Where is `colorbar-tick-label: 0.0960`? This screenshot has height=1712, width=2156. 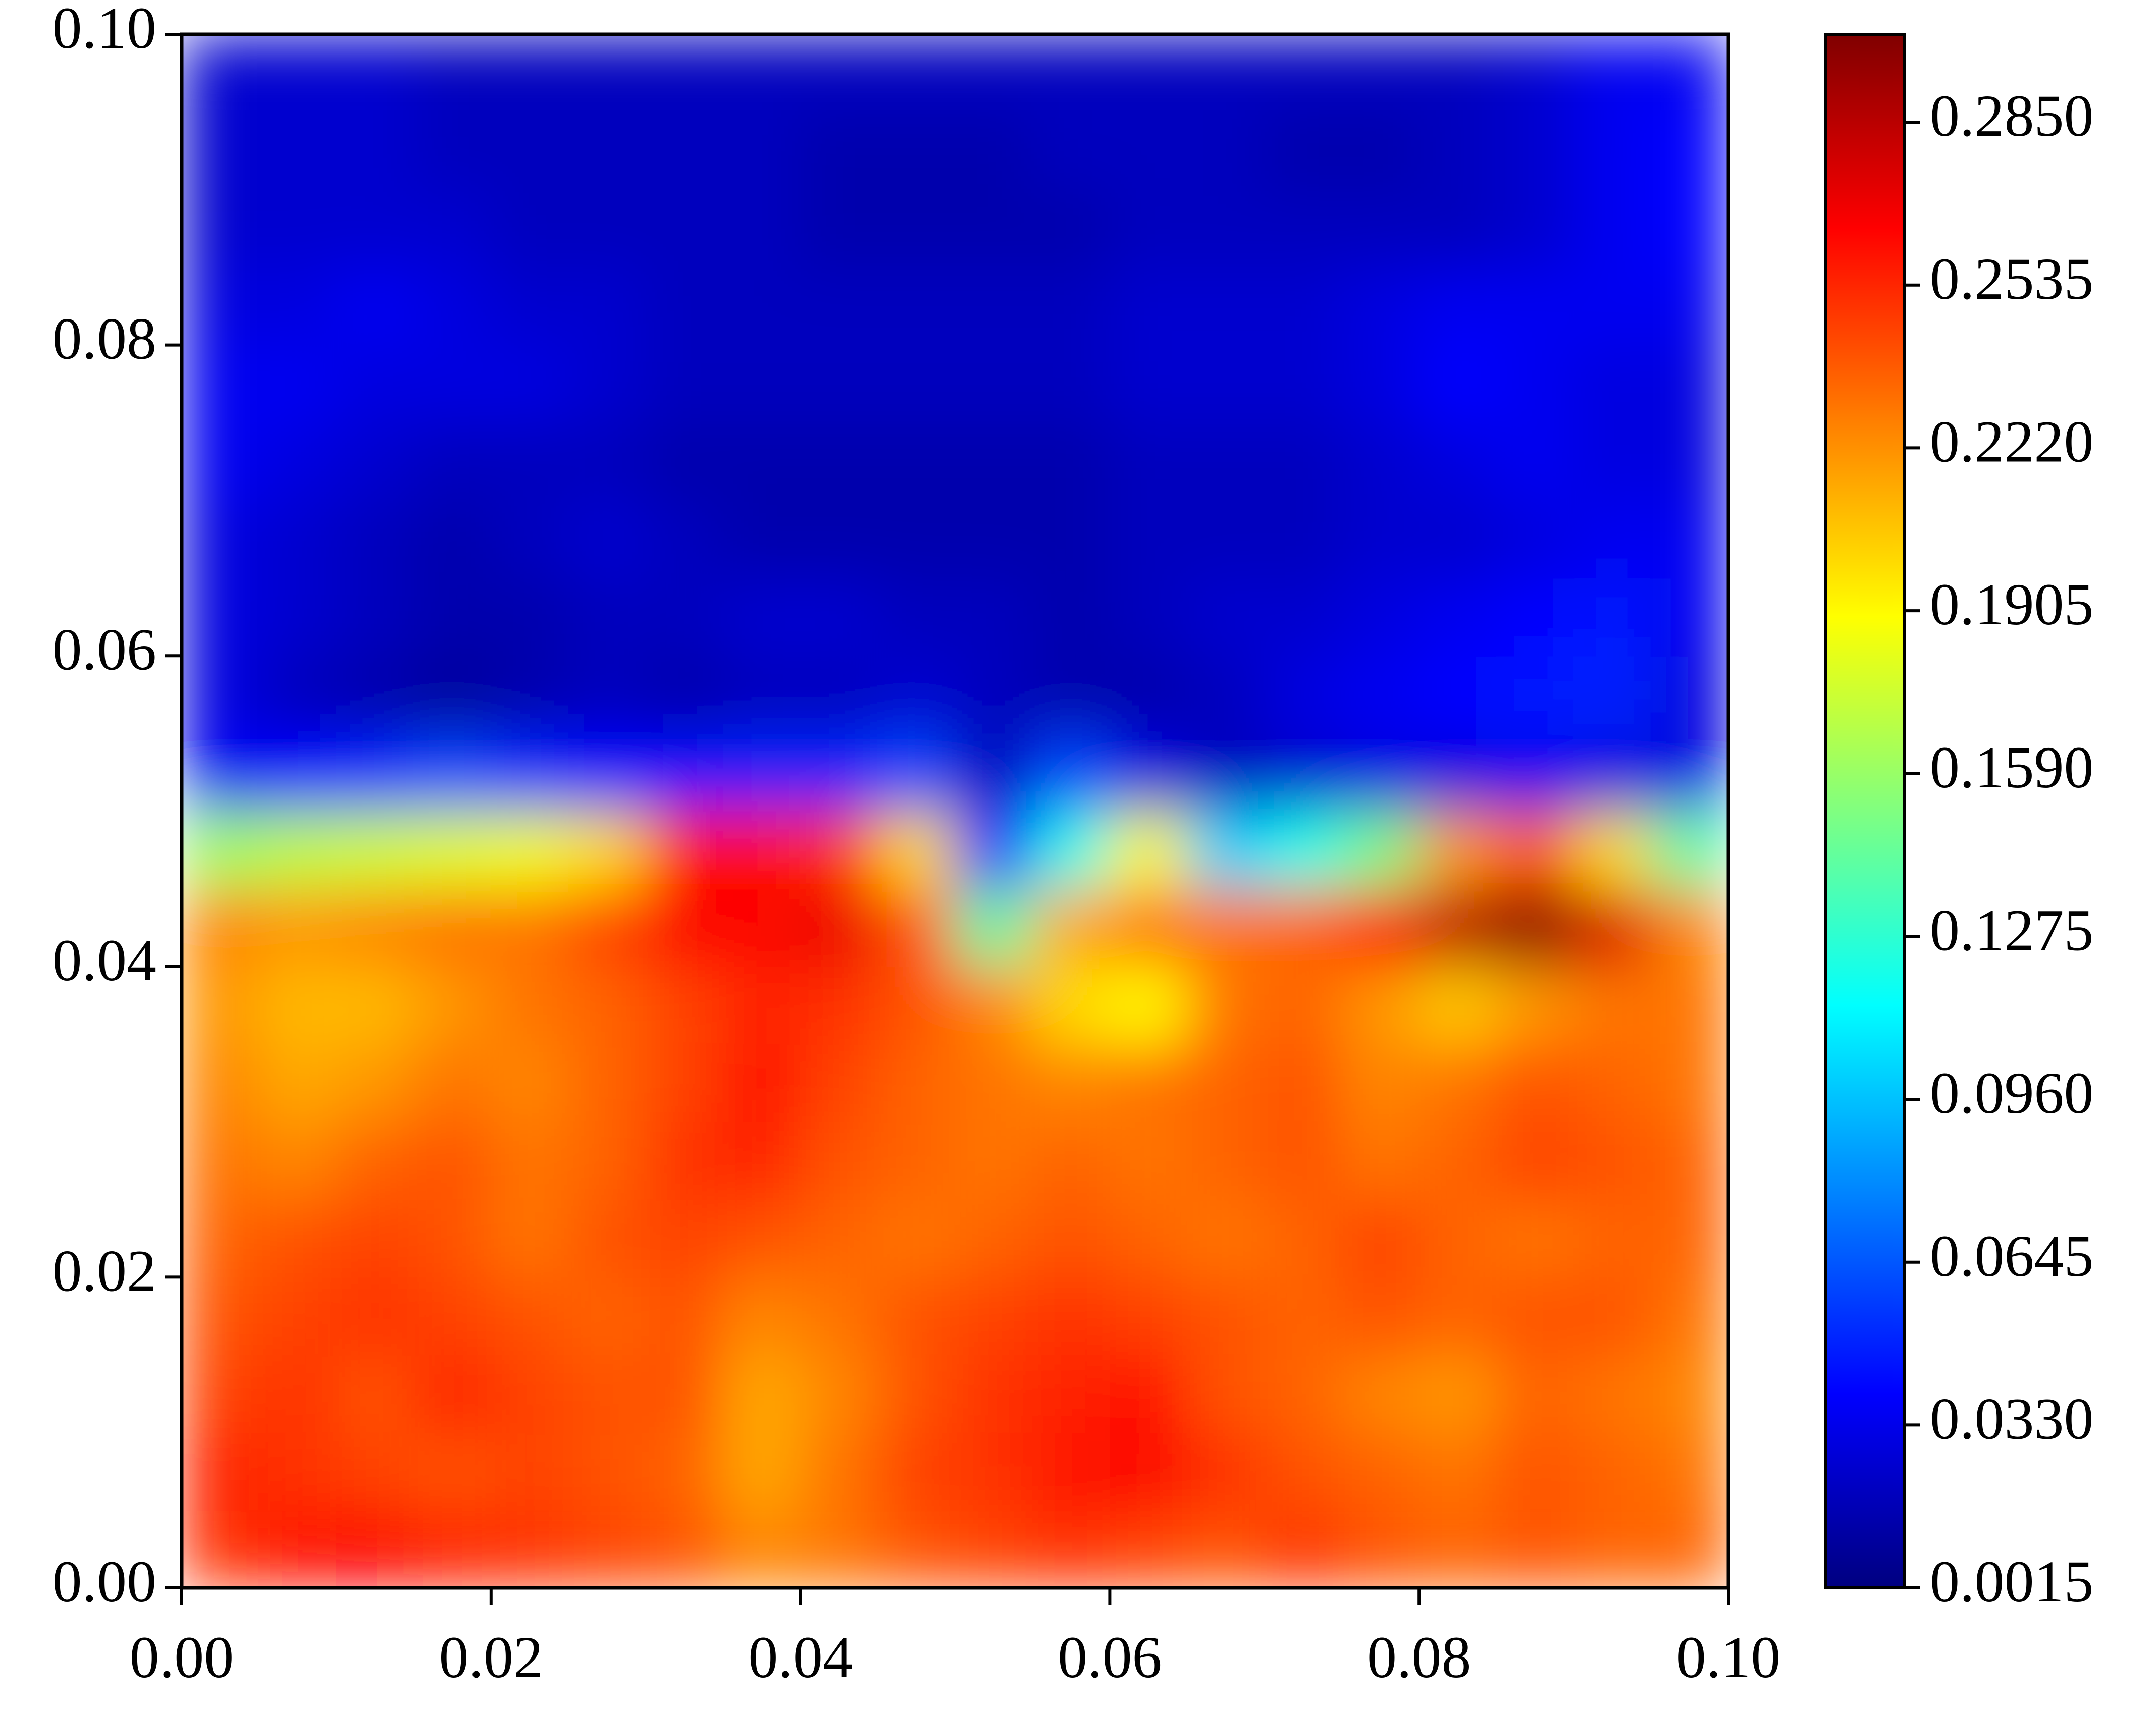
colorbar-tick-label: 0.0960 is located at coordinates (2012, 1093).